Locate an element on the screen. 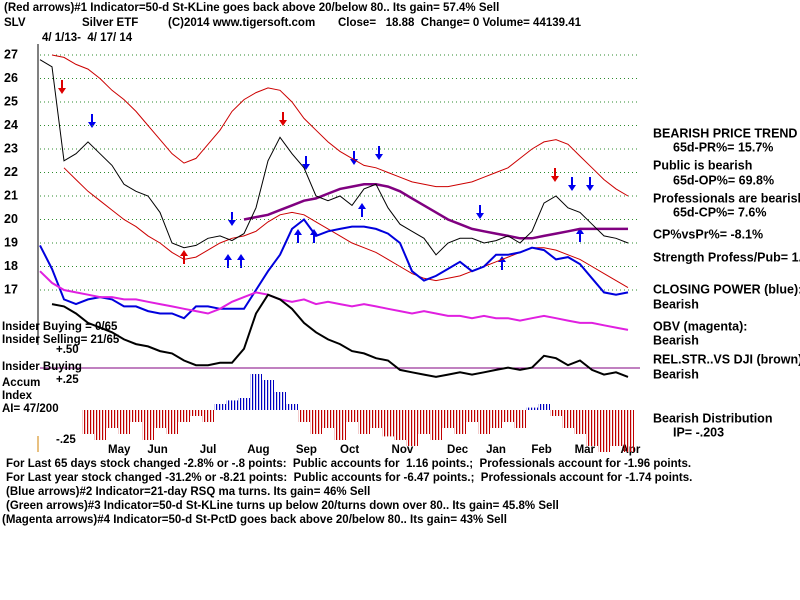  y-tick-label: 23 is located at coordinates (11, 148).